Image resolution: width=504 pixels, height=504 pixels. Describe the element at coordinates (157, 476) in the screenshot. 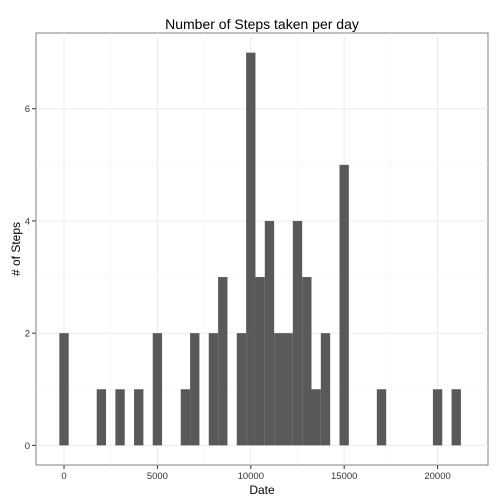

I see `x-tick-label: 5000` at that location.